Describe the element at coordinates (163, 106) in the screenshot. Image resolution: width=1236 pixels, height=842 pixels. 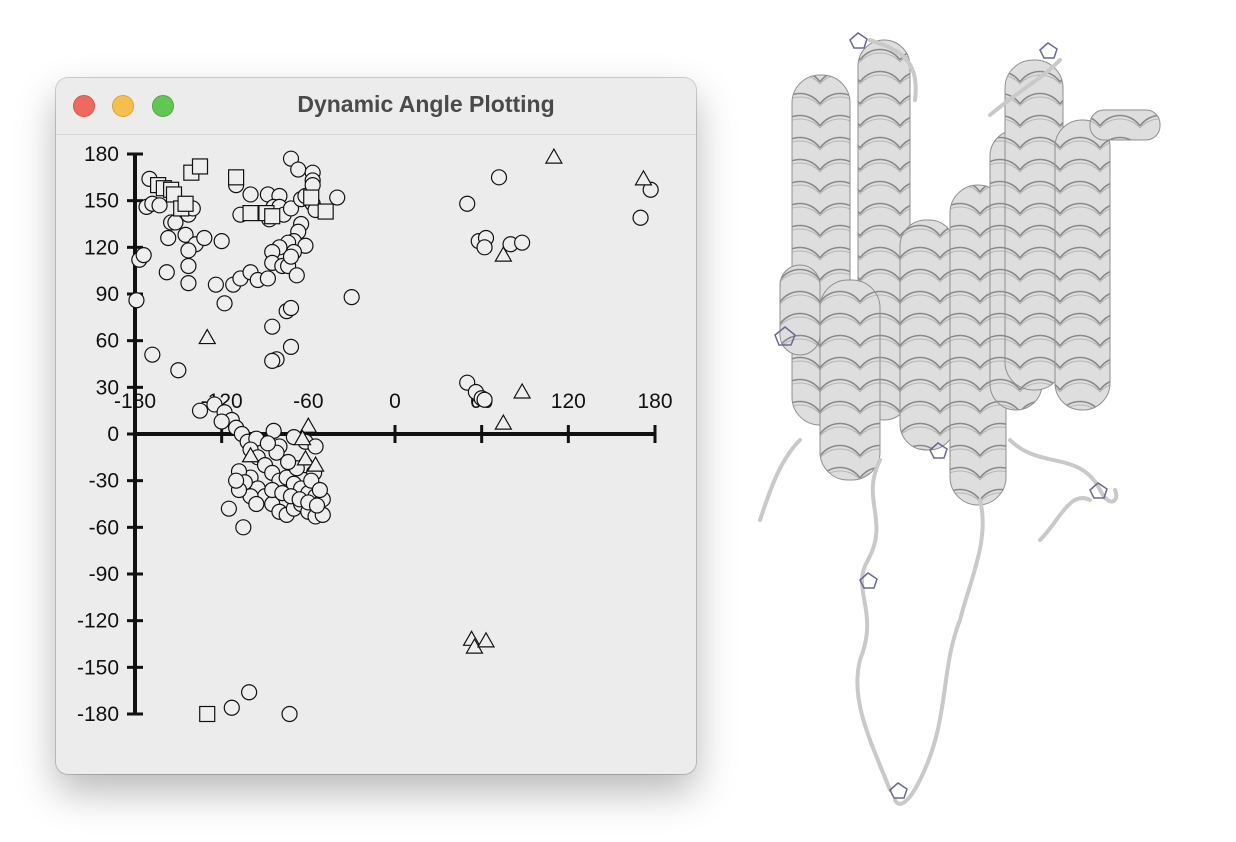
I see `zoom-button` at that location.